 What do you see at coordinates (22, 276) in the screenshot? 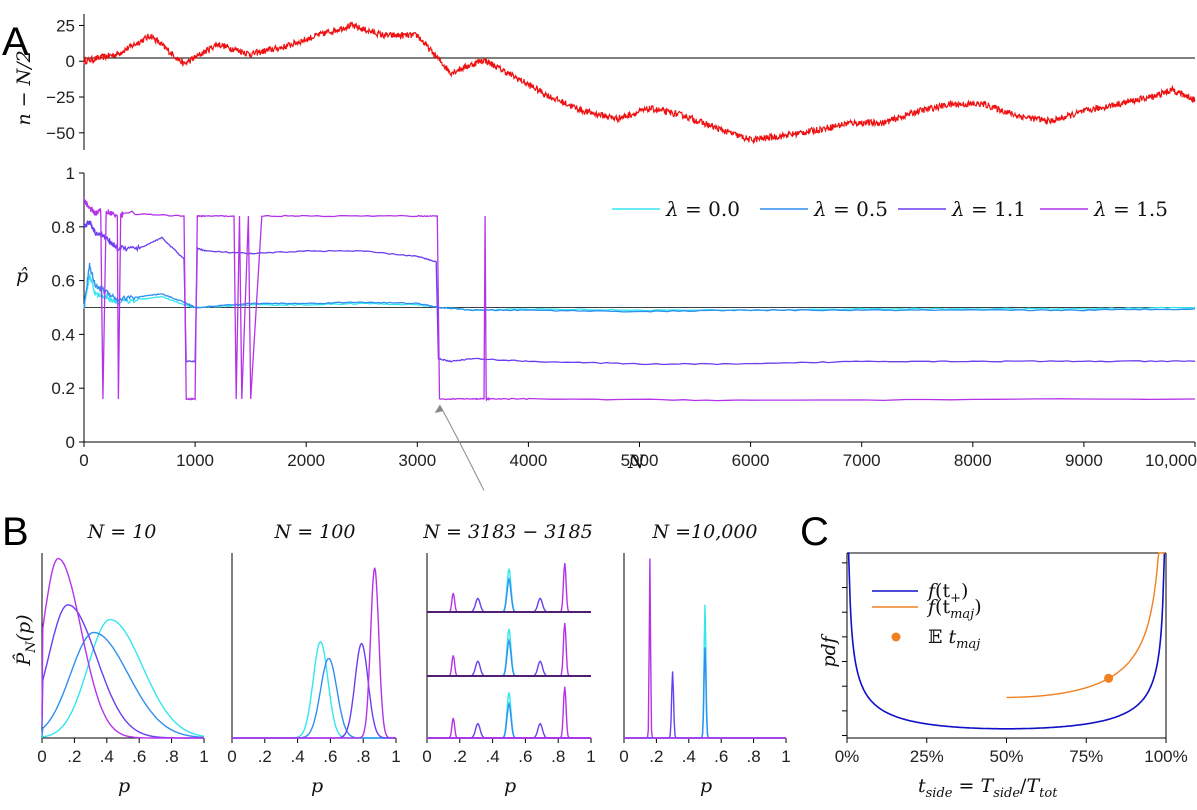
I see `a-bottom-ylabel: p̂` at bounding box center [22, 276].